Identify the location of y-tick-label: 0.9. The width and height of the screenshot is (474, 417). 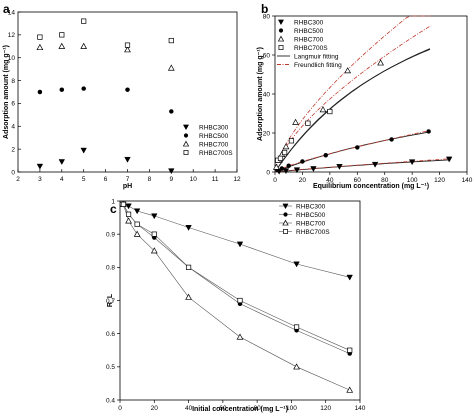
(110, 234).